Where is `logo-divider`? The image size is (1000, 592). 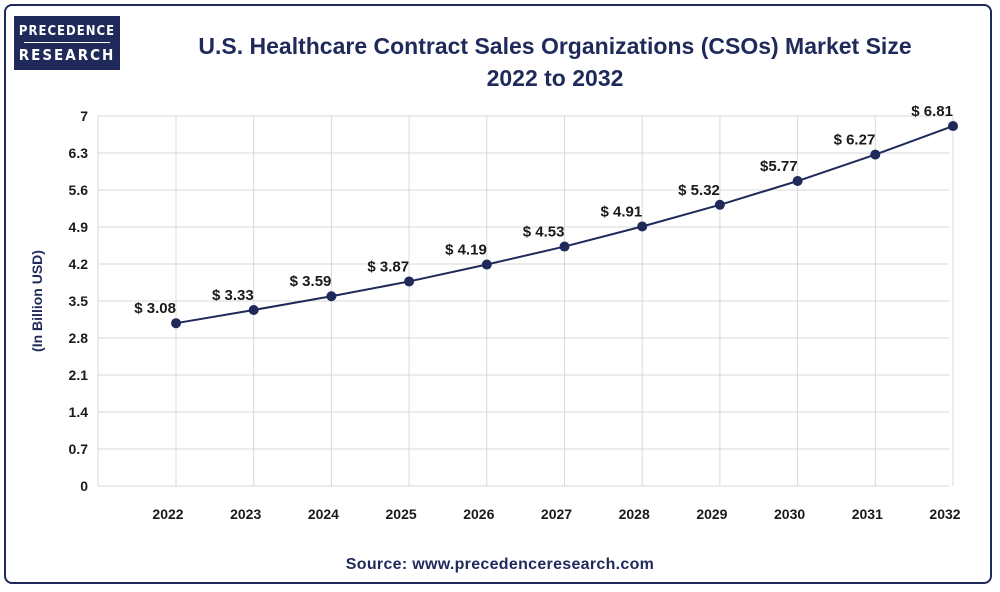 logo-divider is located at coordinates (67, 42).